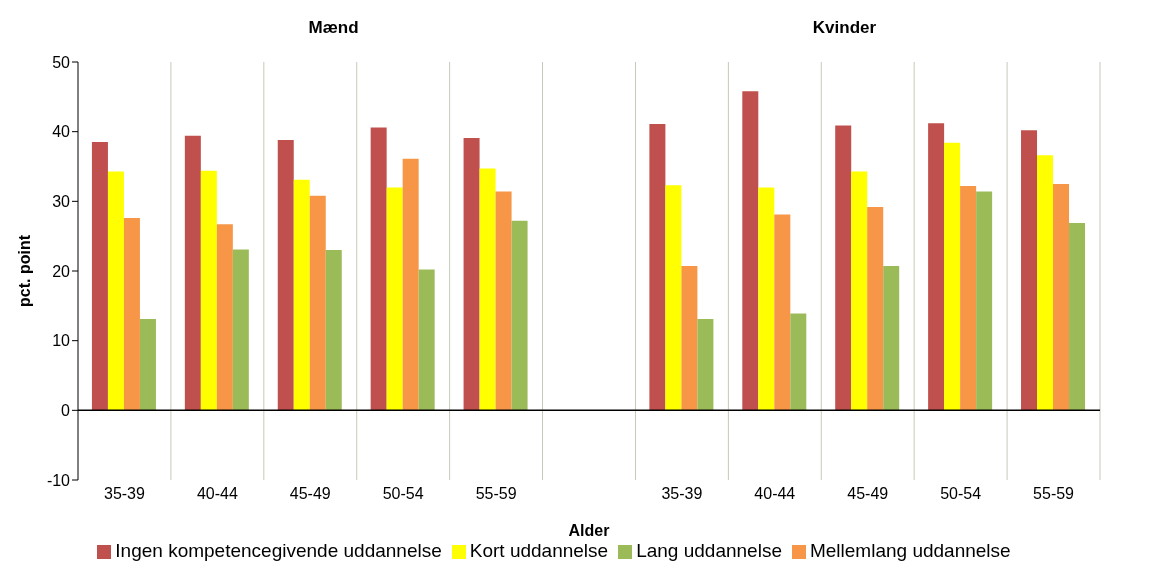 The image size is (1153, 575). Describe the element at coordinates (333, 28) in the screenshot. I see `text: Mænd` at that location.